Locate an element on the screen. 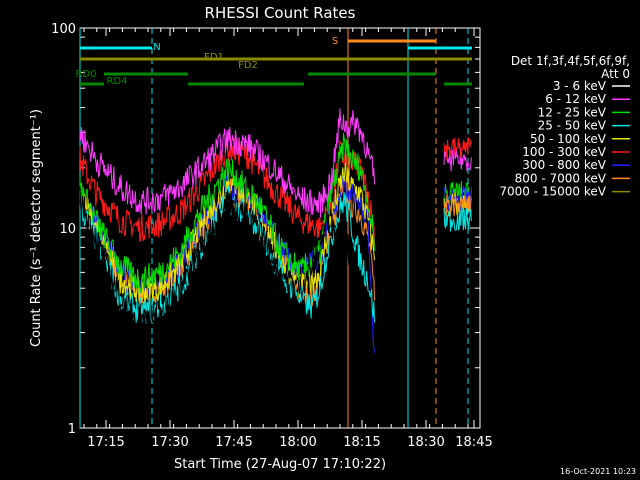 This screenshot has height=480, width=640. flag-label: S is located at coordinates (335, 41).